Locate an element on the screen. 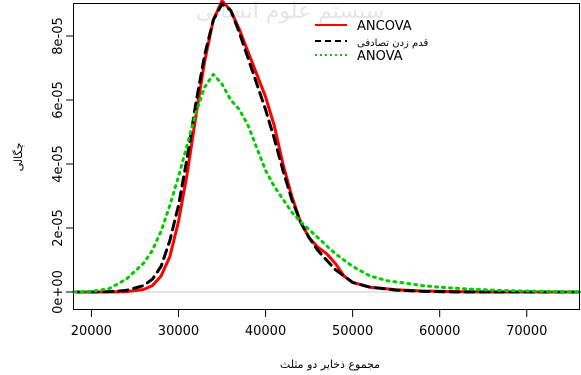  y-tick-label: 0e+00 is located at coordinates (58, 292).